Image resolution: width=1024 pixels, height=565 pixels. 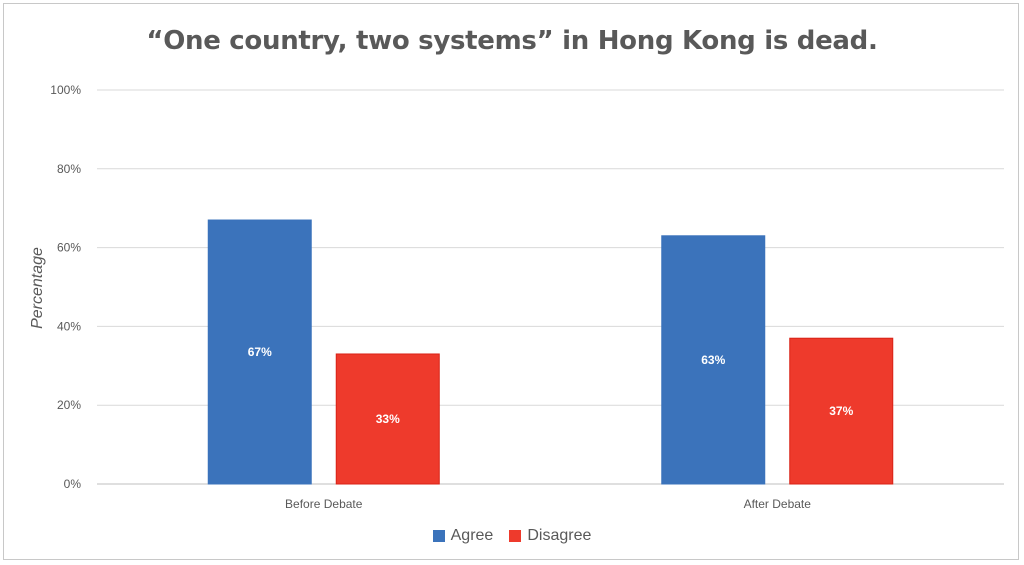 I want to click on y-tick-label: 0%, so click(x=73, y=484).